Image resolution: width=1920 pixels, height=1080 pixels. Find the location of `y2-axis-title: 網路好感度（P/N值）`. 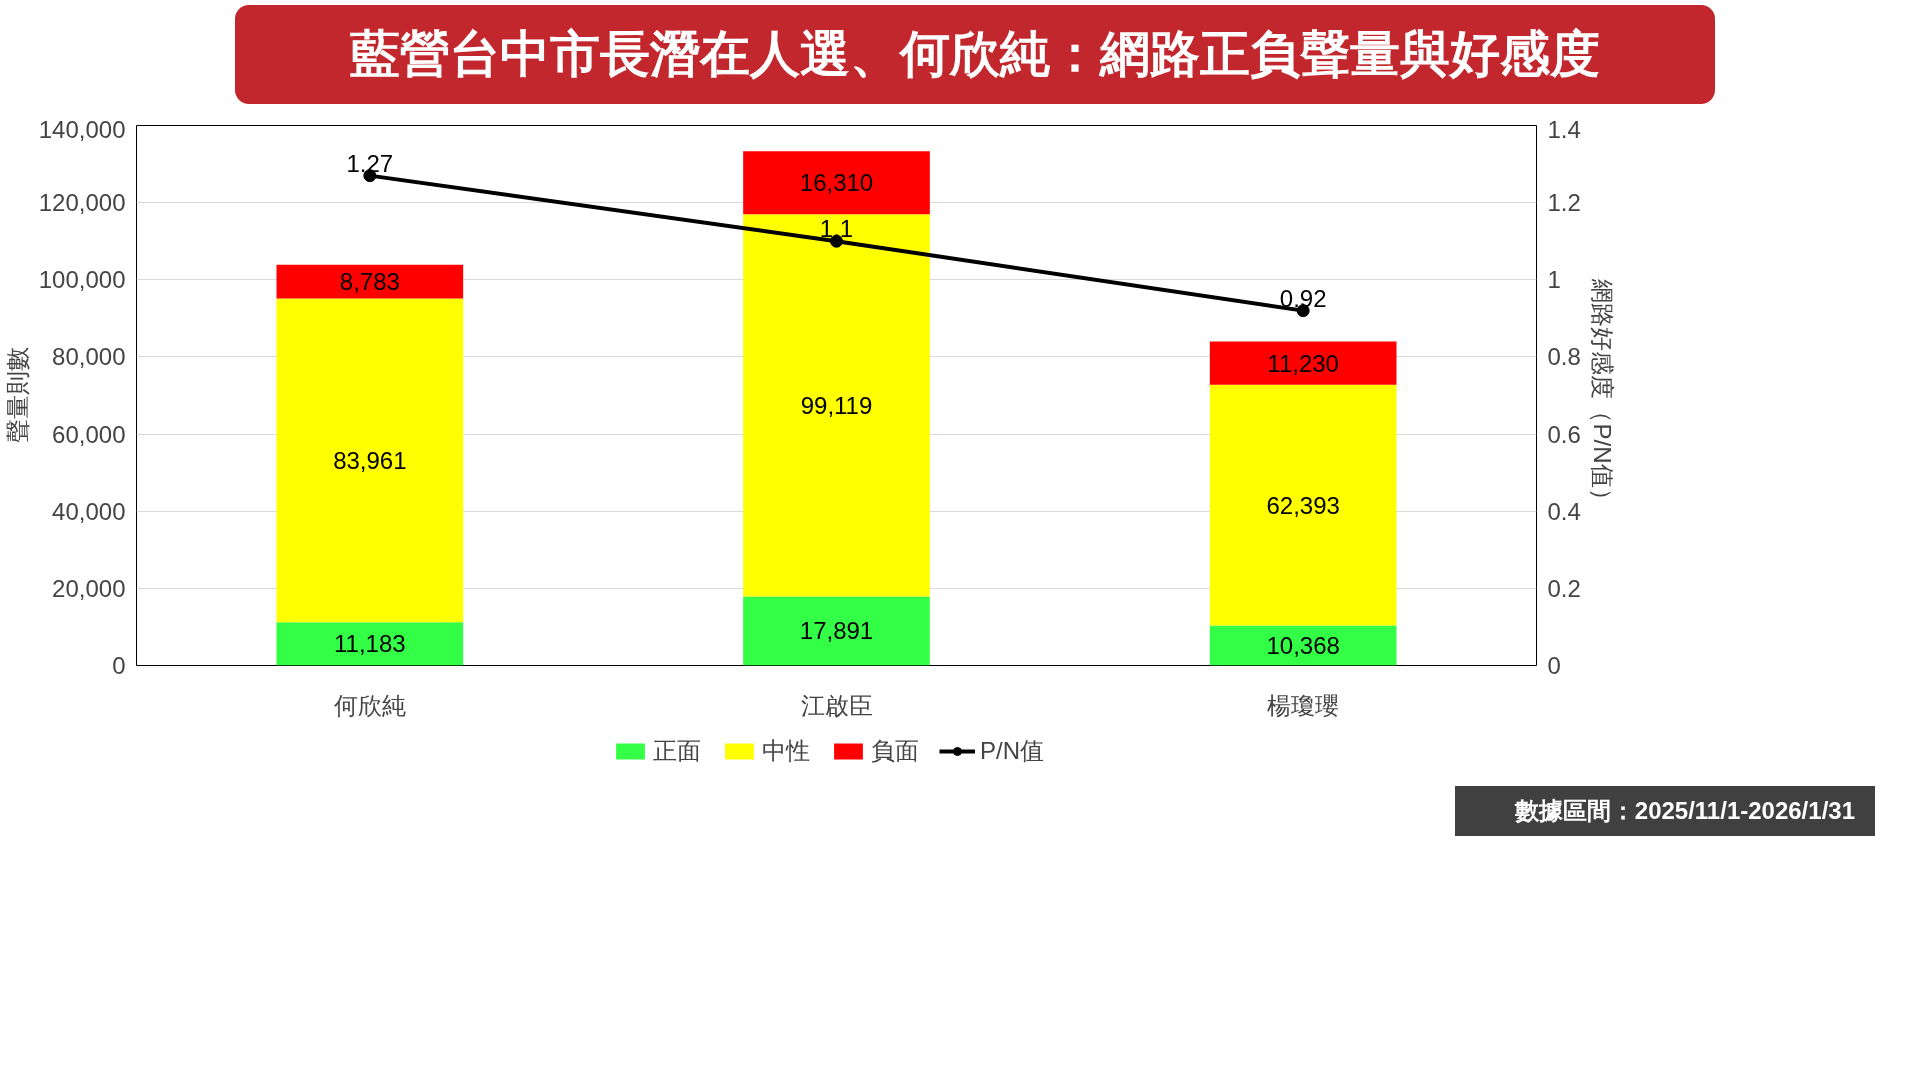

y2-axis-title: 網路好感度（P/N值） is located at coordinates (1602, 395).